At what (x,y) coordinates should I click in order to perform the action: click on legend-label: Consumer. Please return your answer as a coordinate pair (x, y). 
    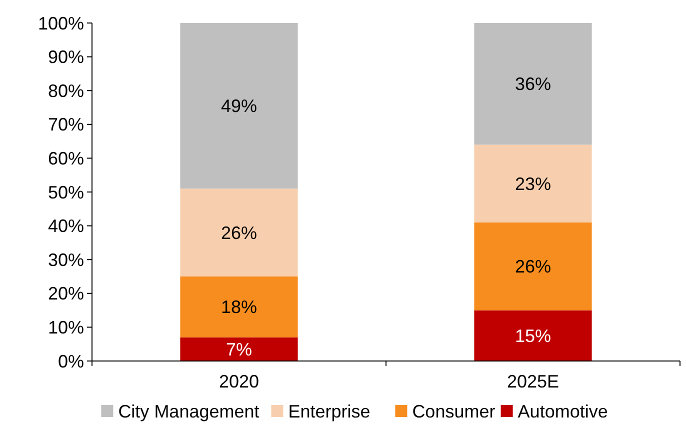
    Looking at the image, I should click on (454, 411).